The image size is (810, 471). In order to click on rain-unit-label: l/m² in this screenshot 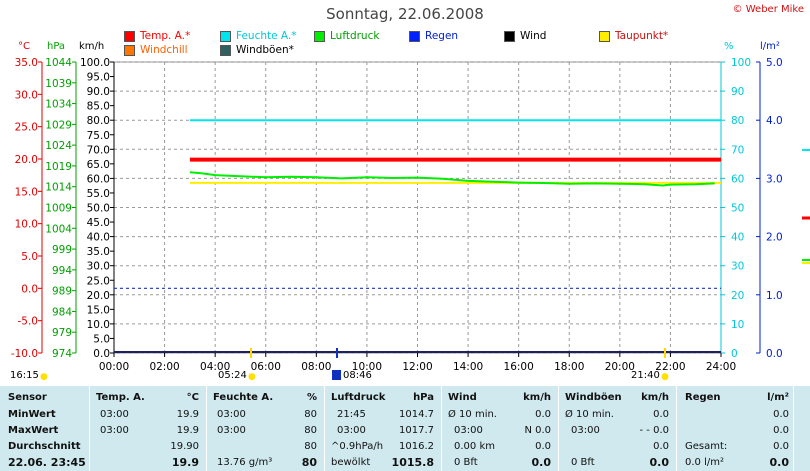, I will do `click(770, 46)`.